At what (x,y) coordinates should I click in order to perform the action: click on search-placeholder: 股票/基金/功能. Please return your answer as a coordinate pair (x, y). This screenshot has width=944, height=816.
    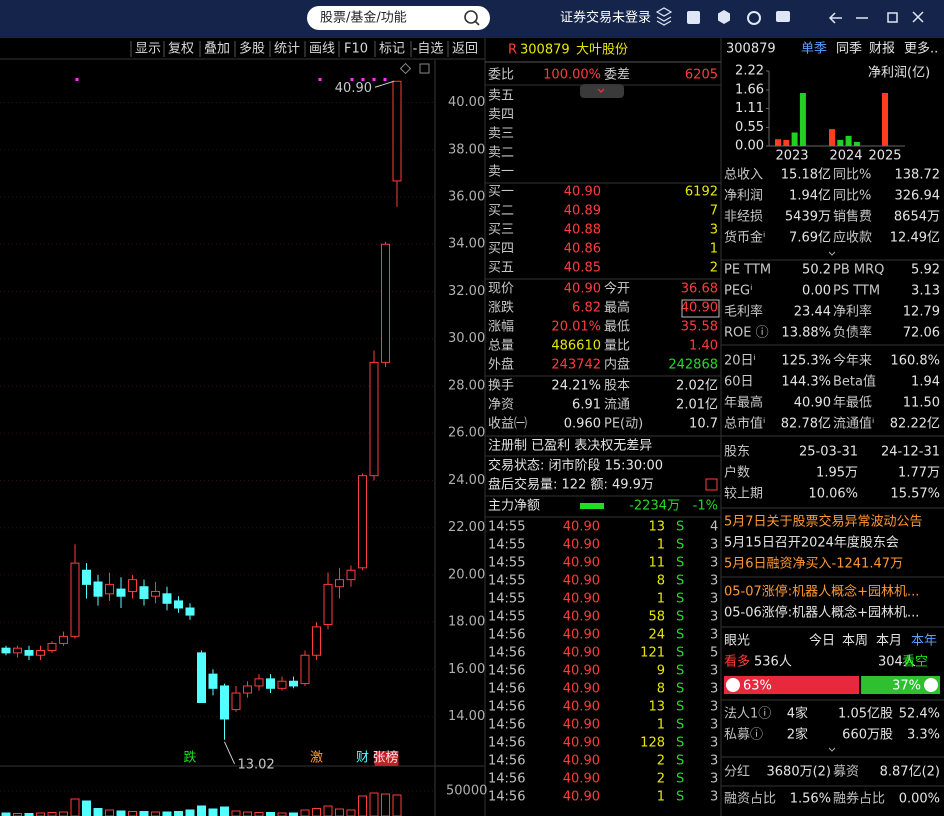
    Looking at the image, I should click on (363, 18).